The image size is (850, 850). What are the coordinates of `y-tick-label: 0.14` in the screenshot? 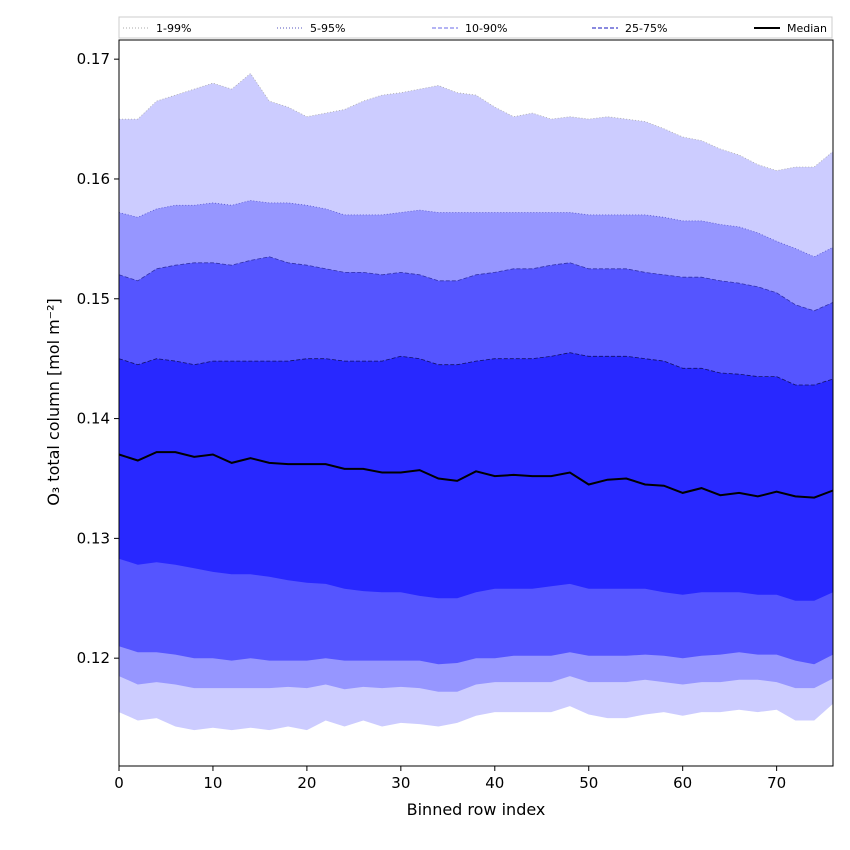 It's located at (93, 419).